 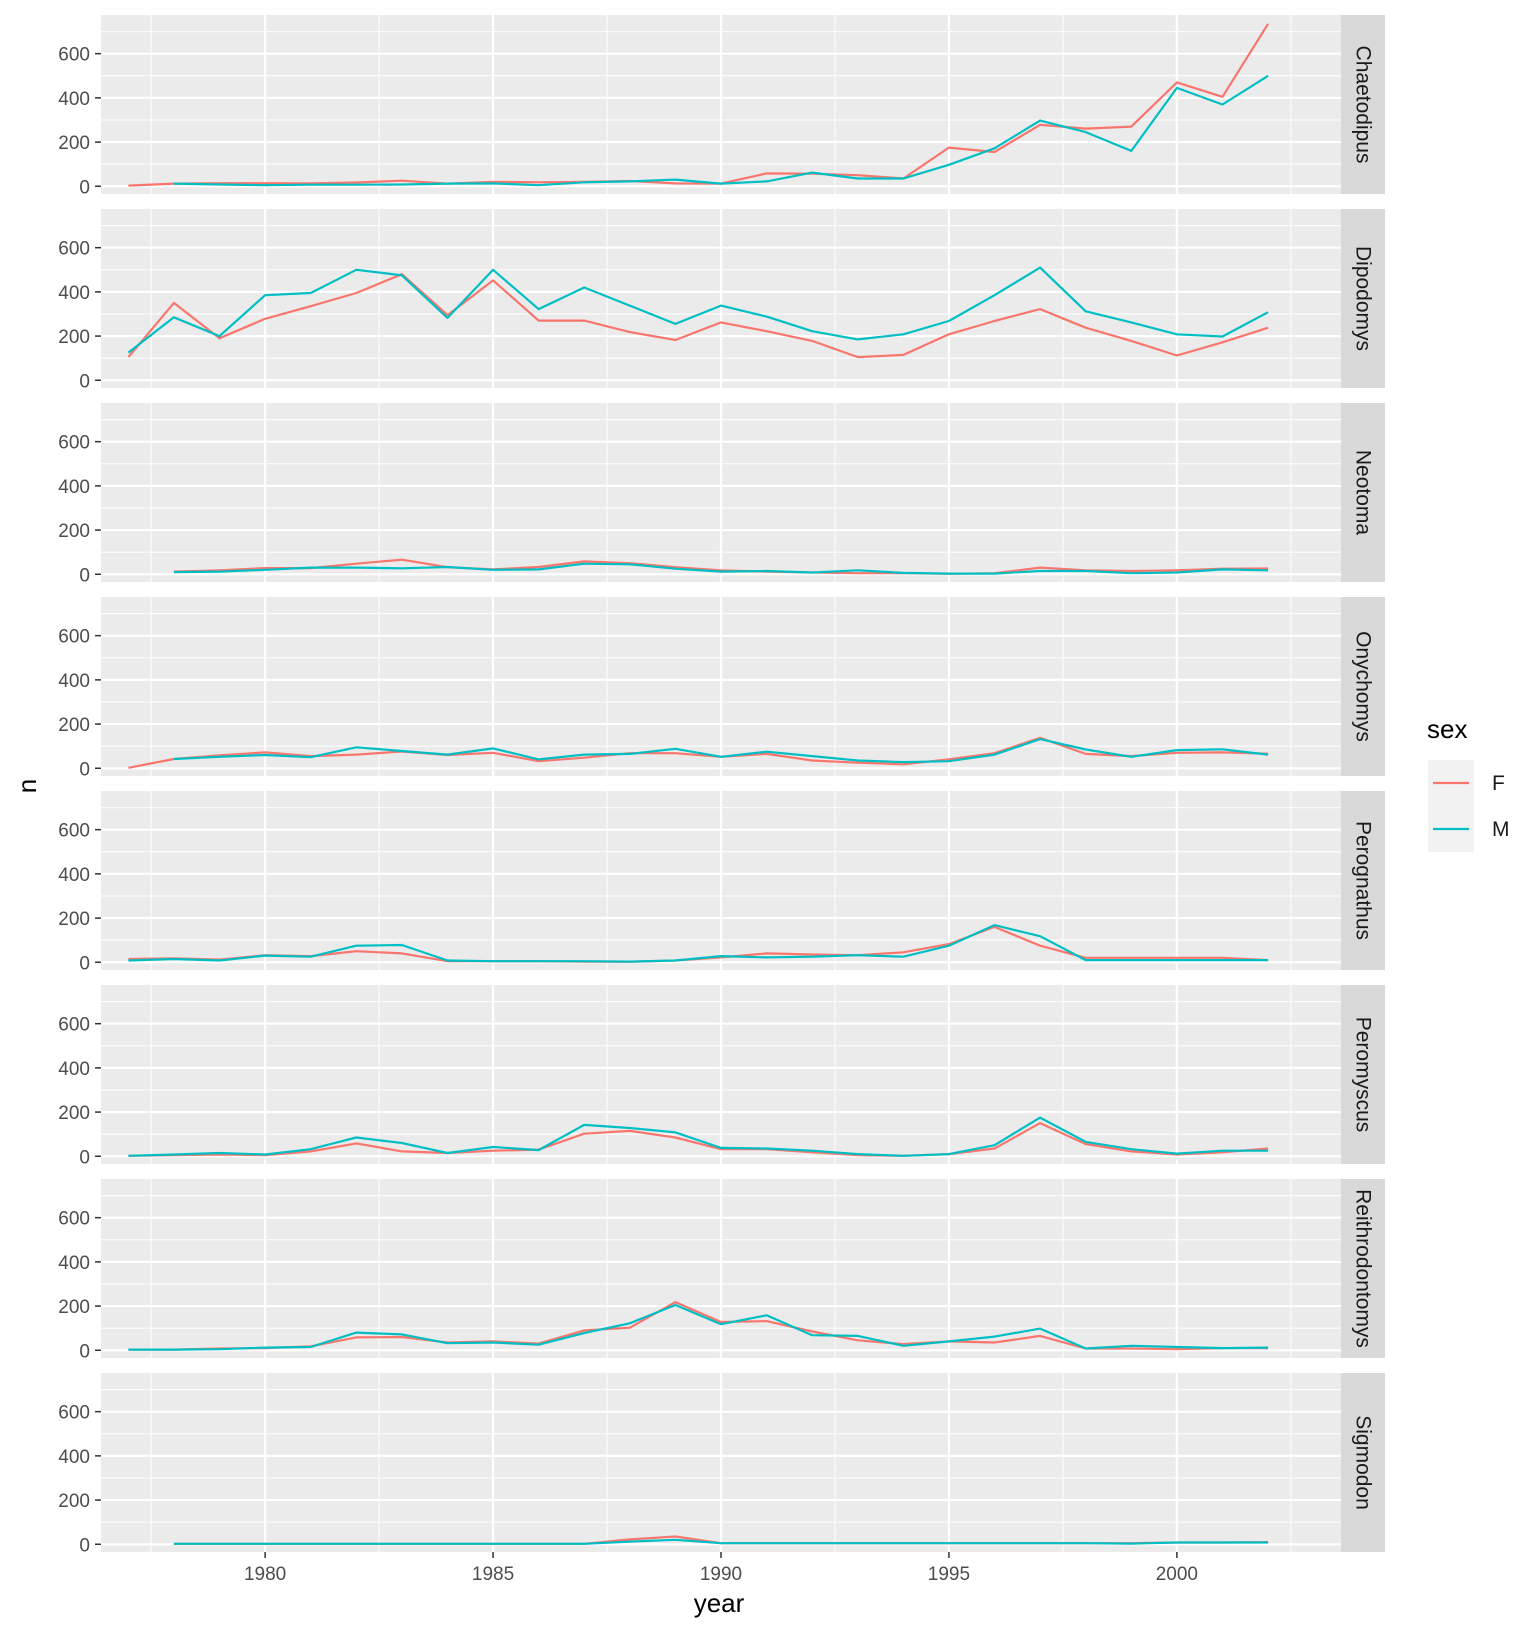 I want to click on facet-panel: 0 200 400 600 Neotoma, so click(x=721, y=494).